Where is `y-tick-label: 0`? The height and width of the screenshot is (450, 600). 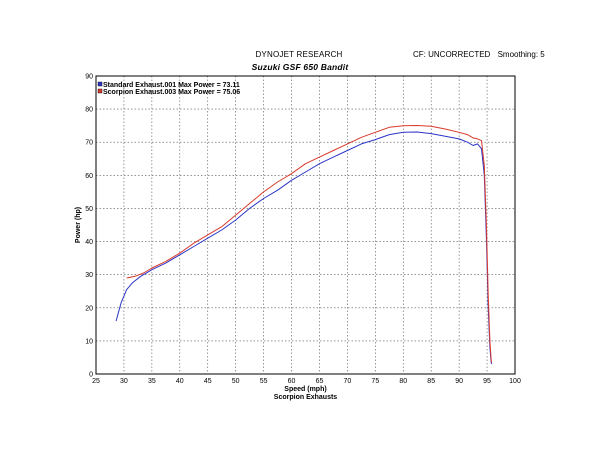
y-tick-label: 0 is located at coordinates (91, 375).